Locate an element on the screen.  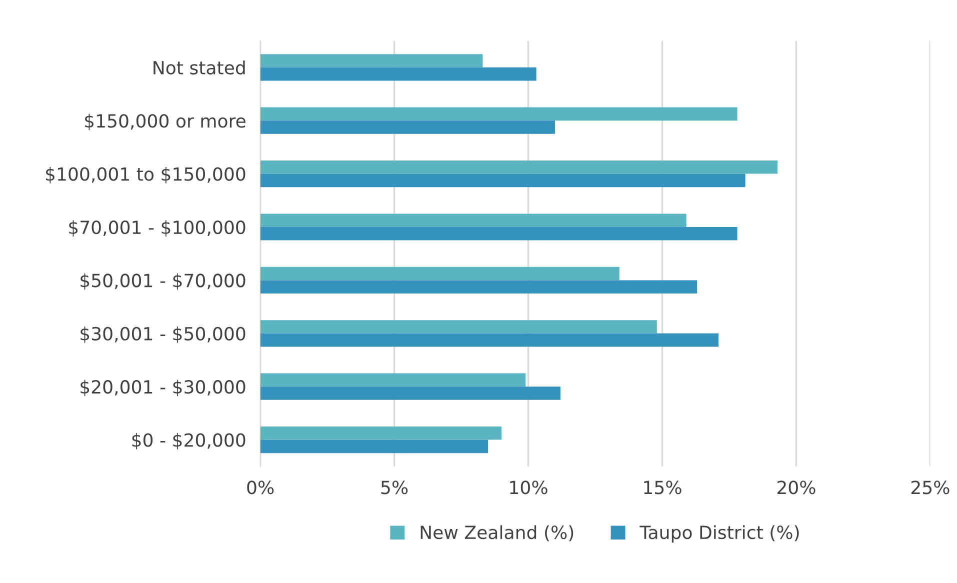
y-tick-label: $0 - $20,000 is located at coordinates (189, 441).